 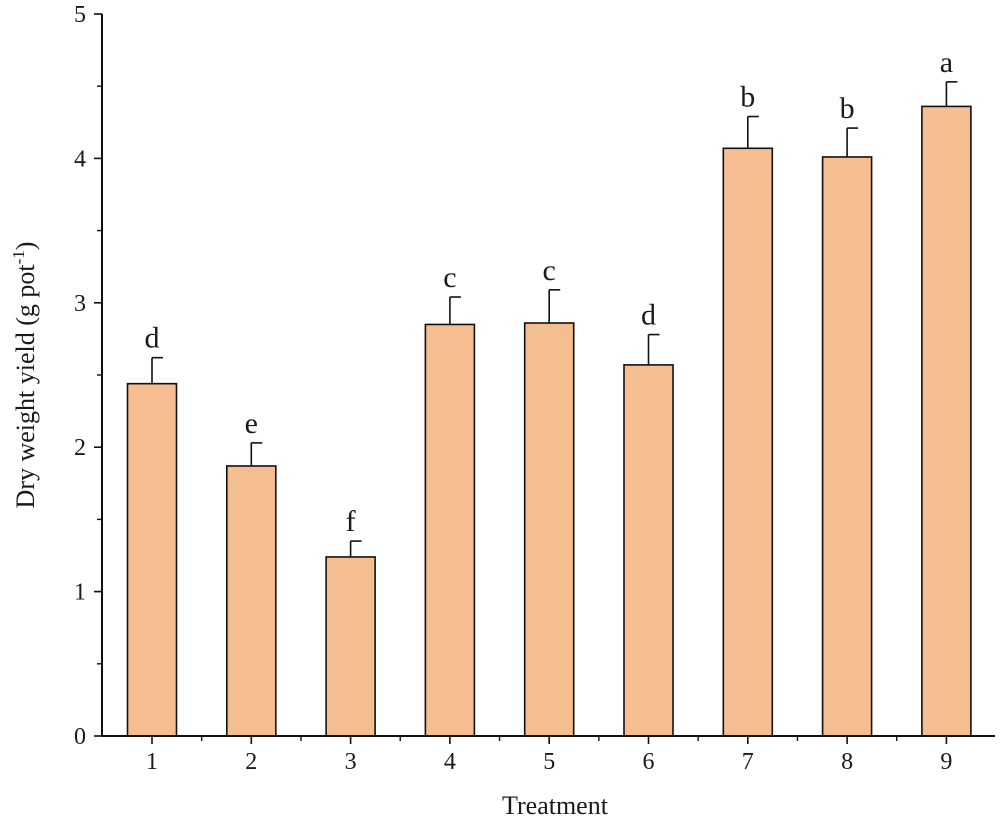 What do you see at coordinates (549, 270) in the screenshot?
I see `significance-letter-5: c` at bounding box center [549, 270].